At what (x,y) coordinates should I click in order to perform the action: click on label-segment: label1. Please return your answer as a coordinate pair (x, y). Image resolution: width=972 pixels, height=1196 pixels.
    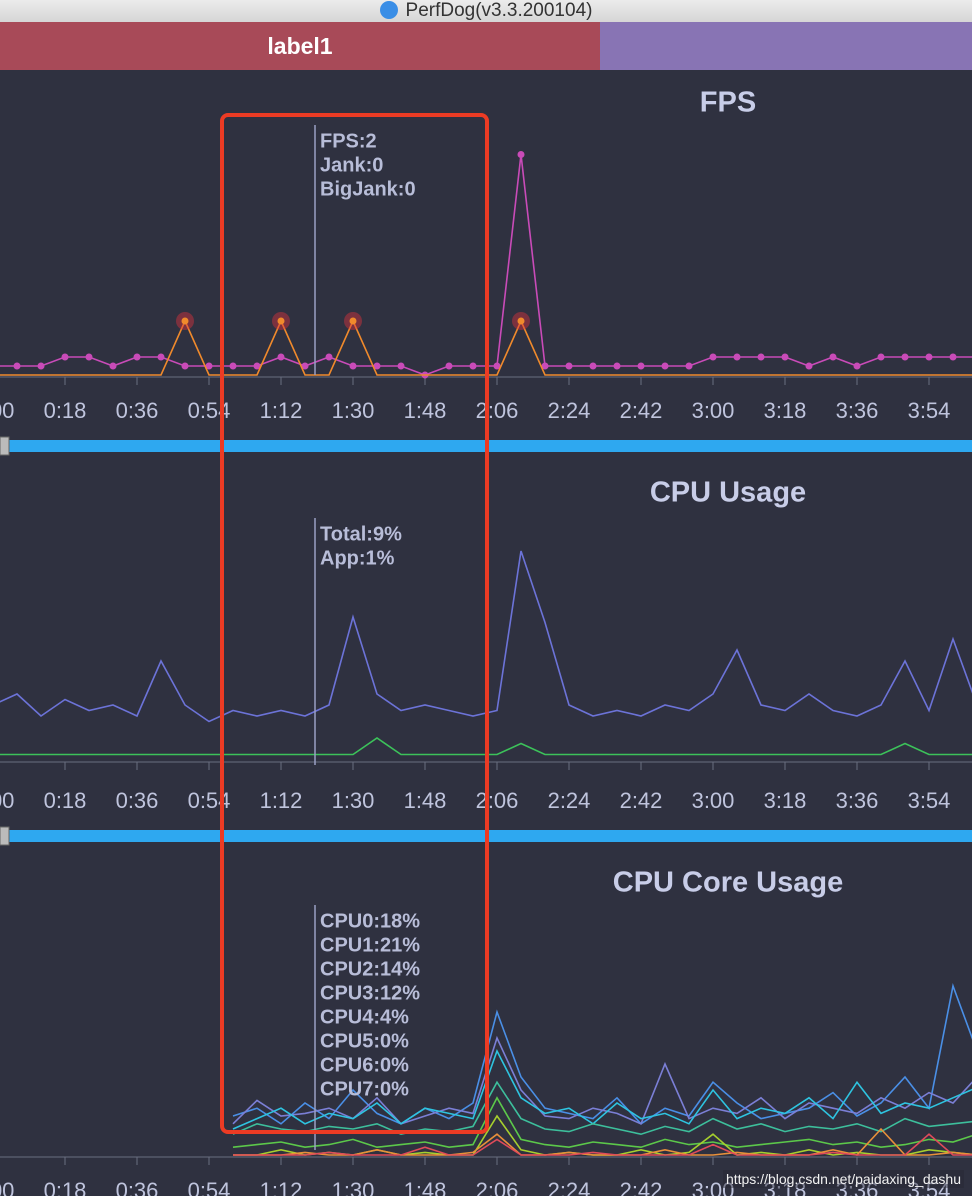
    Looking at the image, I should click on (300, 46).